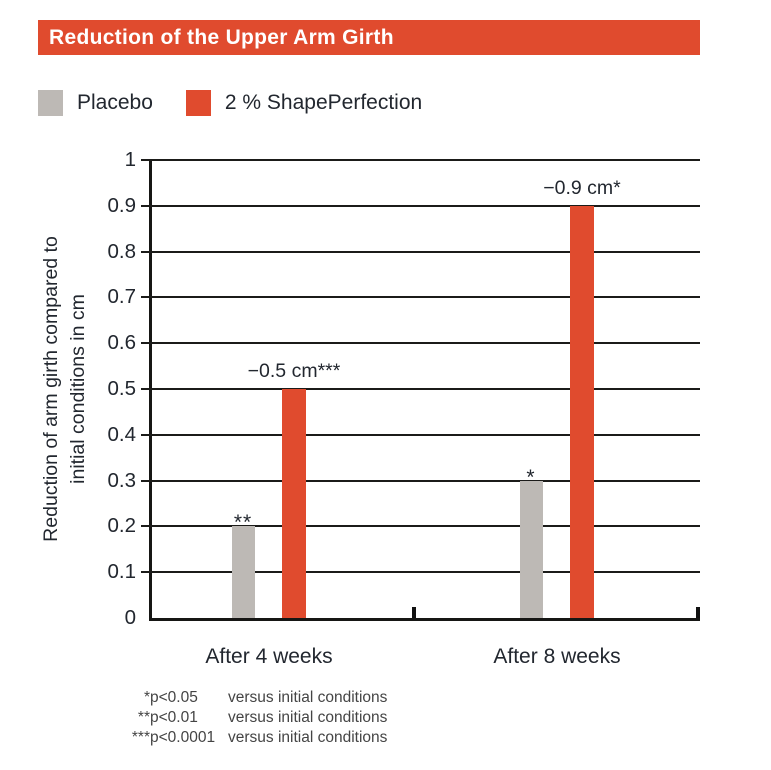 This screenshot has height=770, width=771. What do you see at coordinates (221, 37) in the screenshot?
I see `chart-title: Reduction of the Upper Arm Girth` at bounding box center [221, 37].